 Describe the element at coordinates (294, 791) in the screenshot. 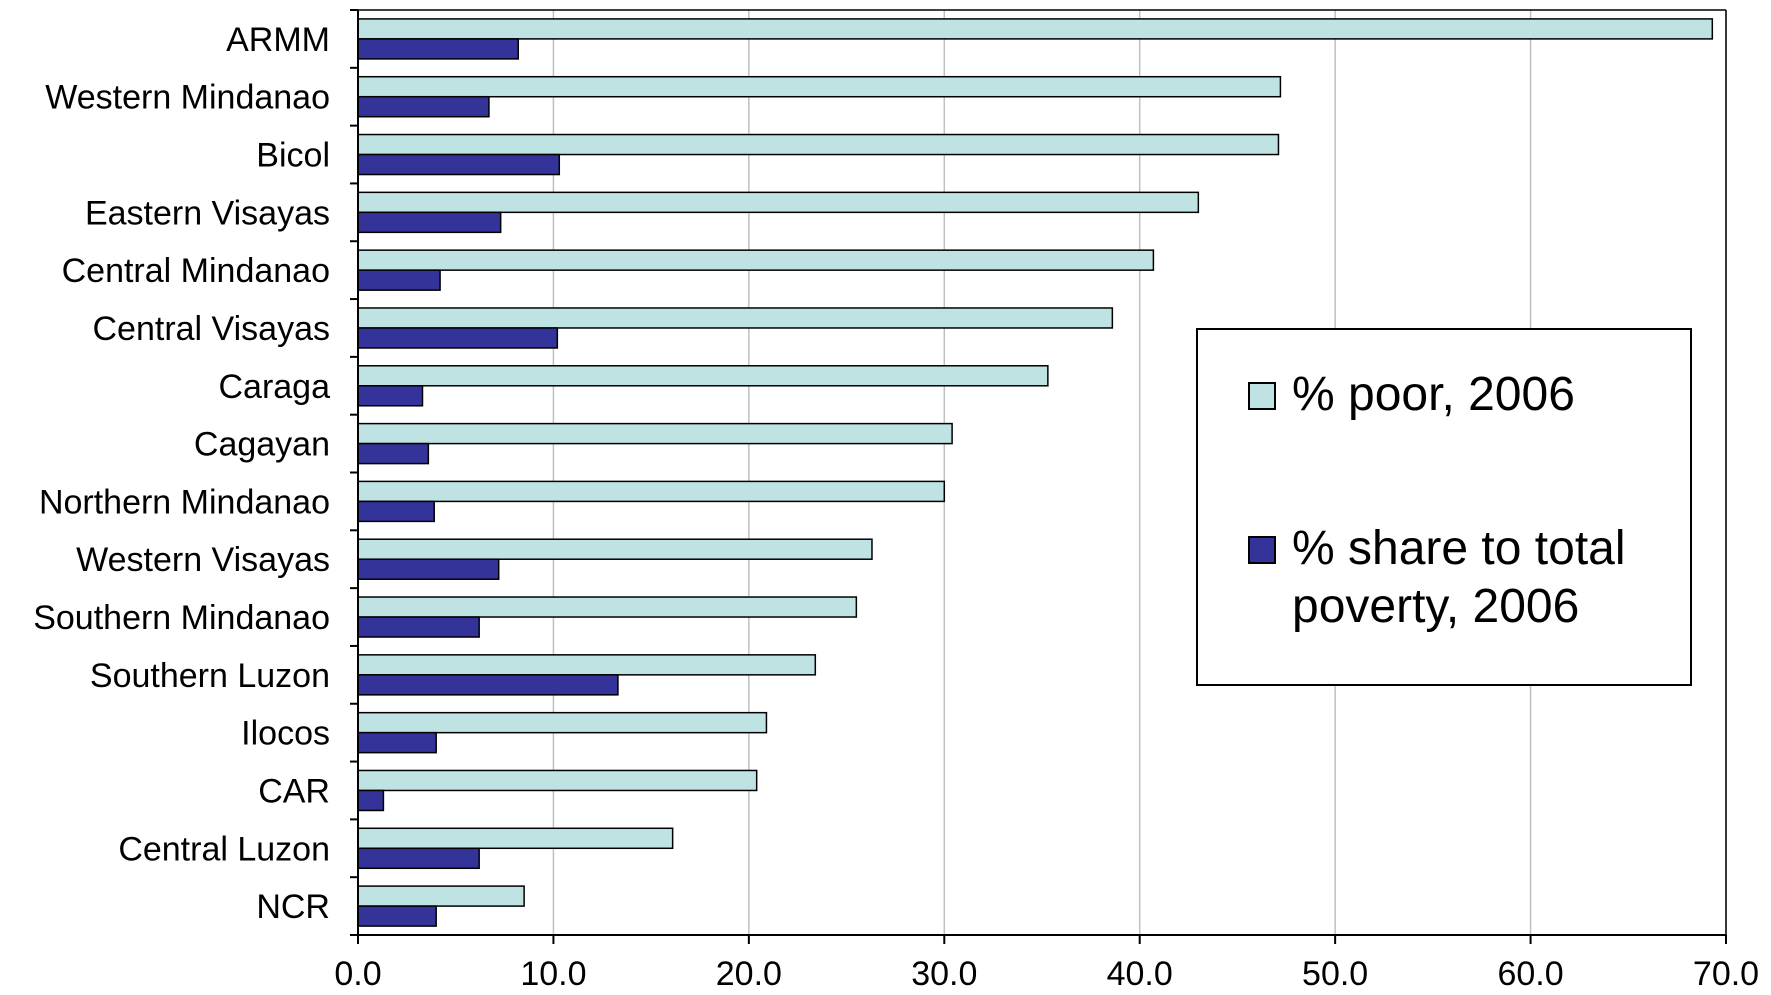

I see `category-label: CAR` at that location.